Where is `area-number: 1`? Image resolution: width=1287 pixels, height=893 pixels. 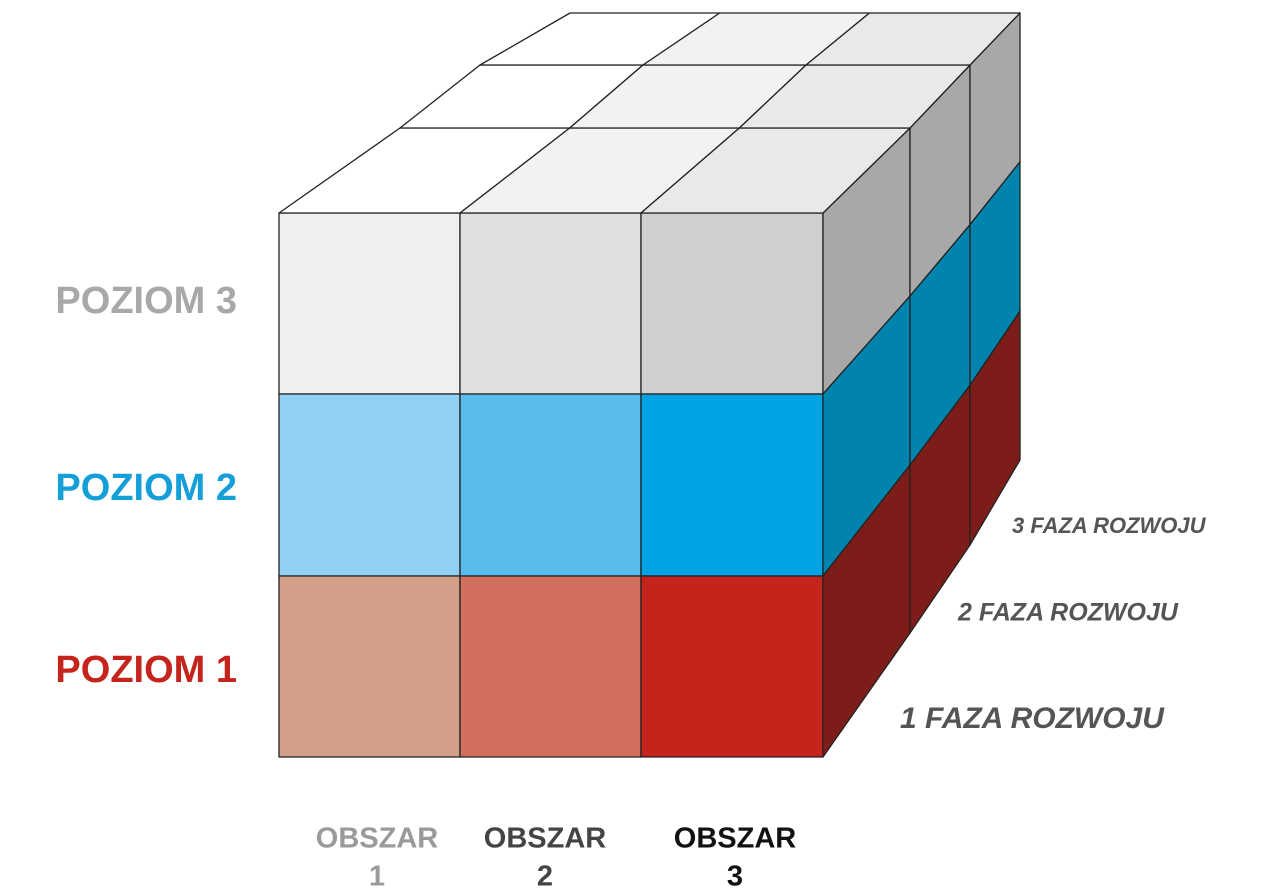
area-number: 1 is located at coordinates (377, 877).